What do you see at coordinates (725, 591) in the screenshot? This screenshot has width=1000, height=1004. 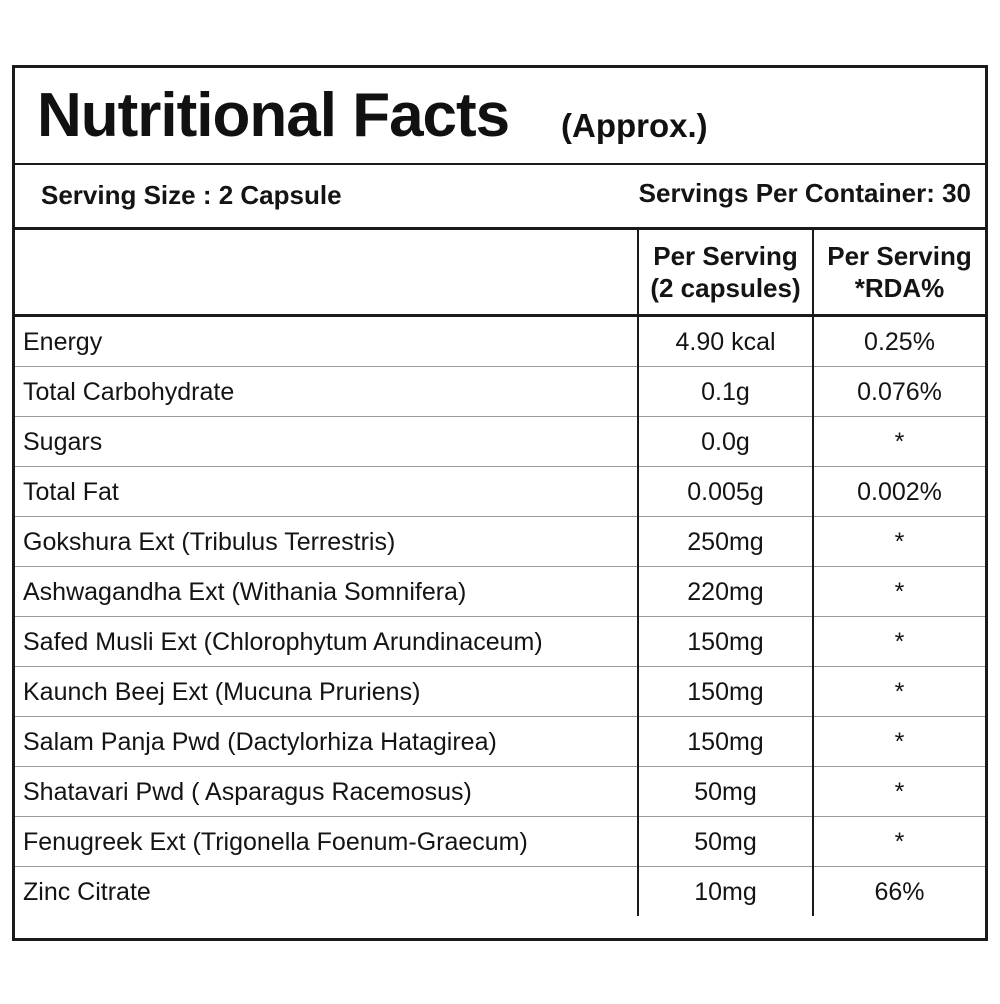 I see `nutrient-amount: 220mg` at bounding box center [725, 591].